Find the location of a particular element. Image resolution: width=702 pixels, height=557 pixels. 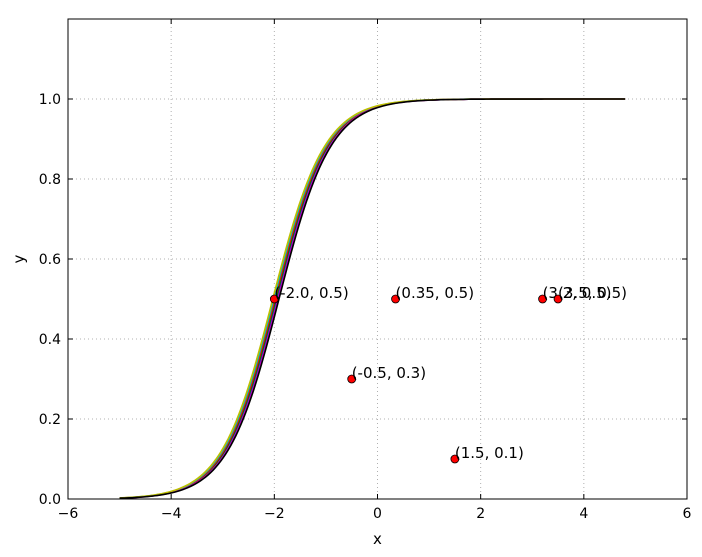

y-tick-label: 0.8 is located at coordinates (50, 180).